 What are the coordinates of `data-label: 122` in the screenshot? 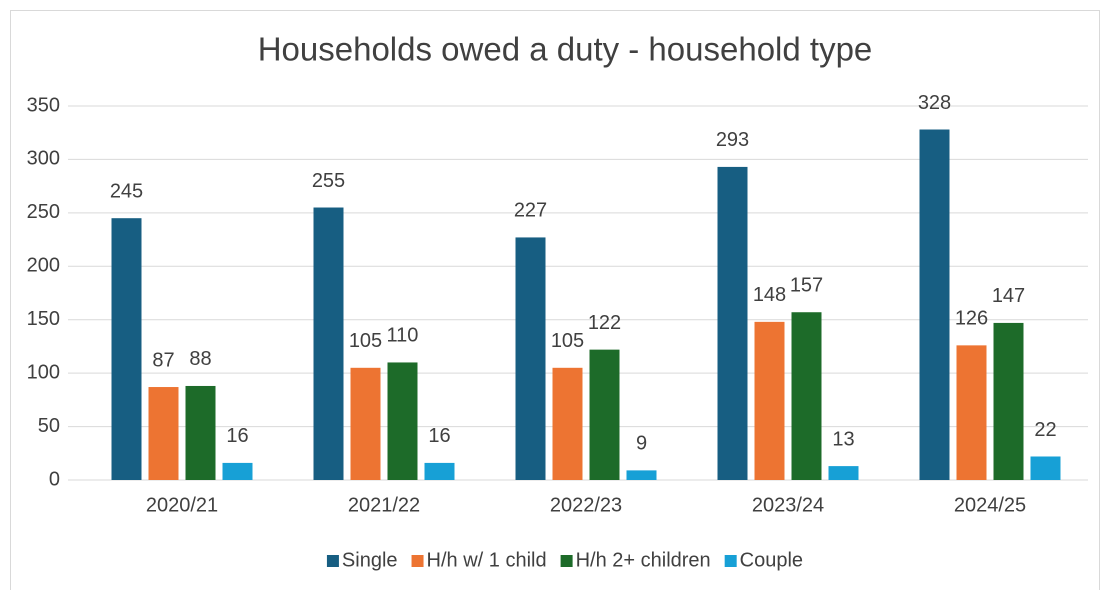 It's located at (604, 323).